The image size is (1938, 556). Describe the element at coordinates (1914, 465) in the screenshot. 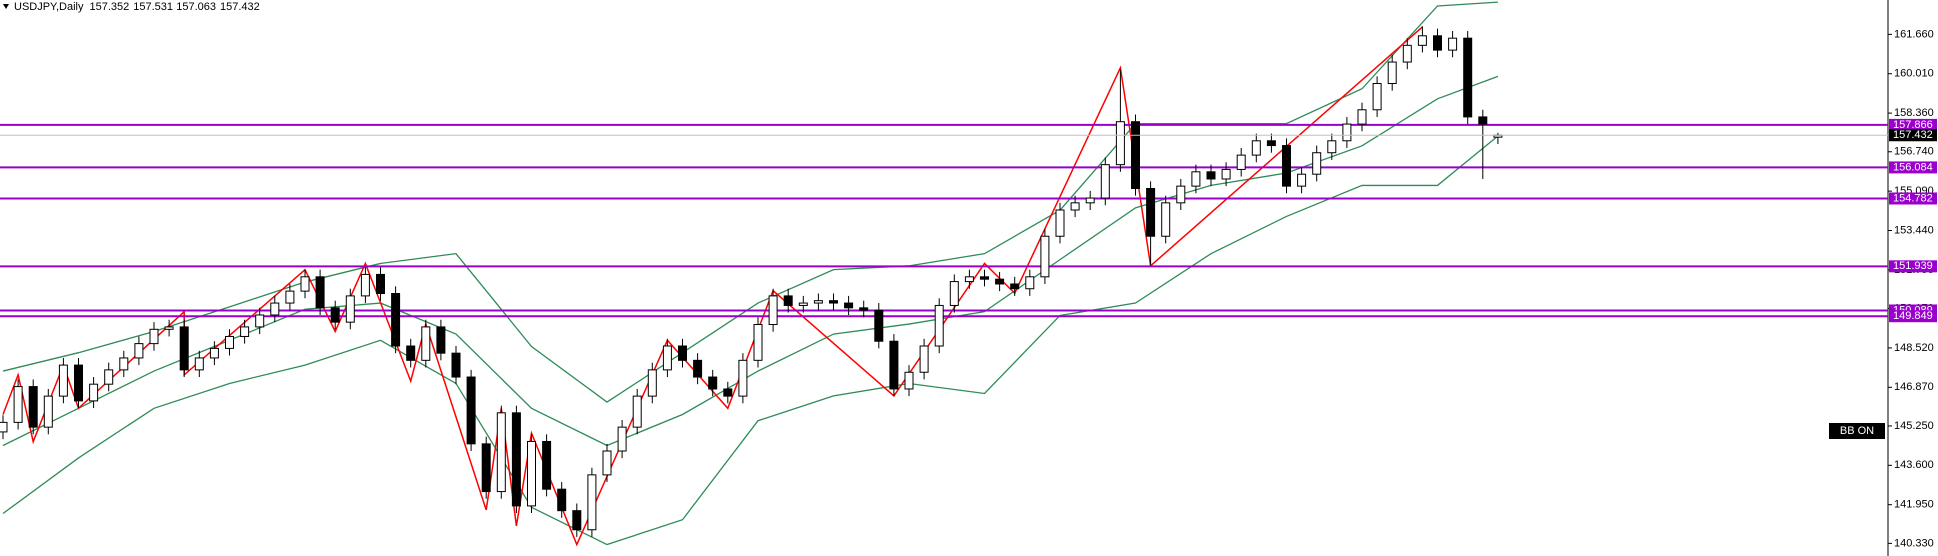

I see `y-tick-label: 143.600` at that location.